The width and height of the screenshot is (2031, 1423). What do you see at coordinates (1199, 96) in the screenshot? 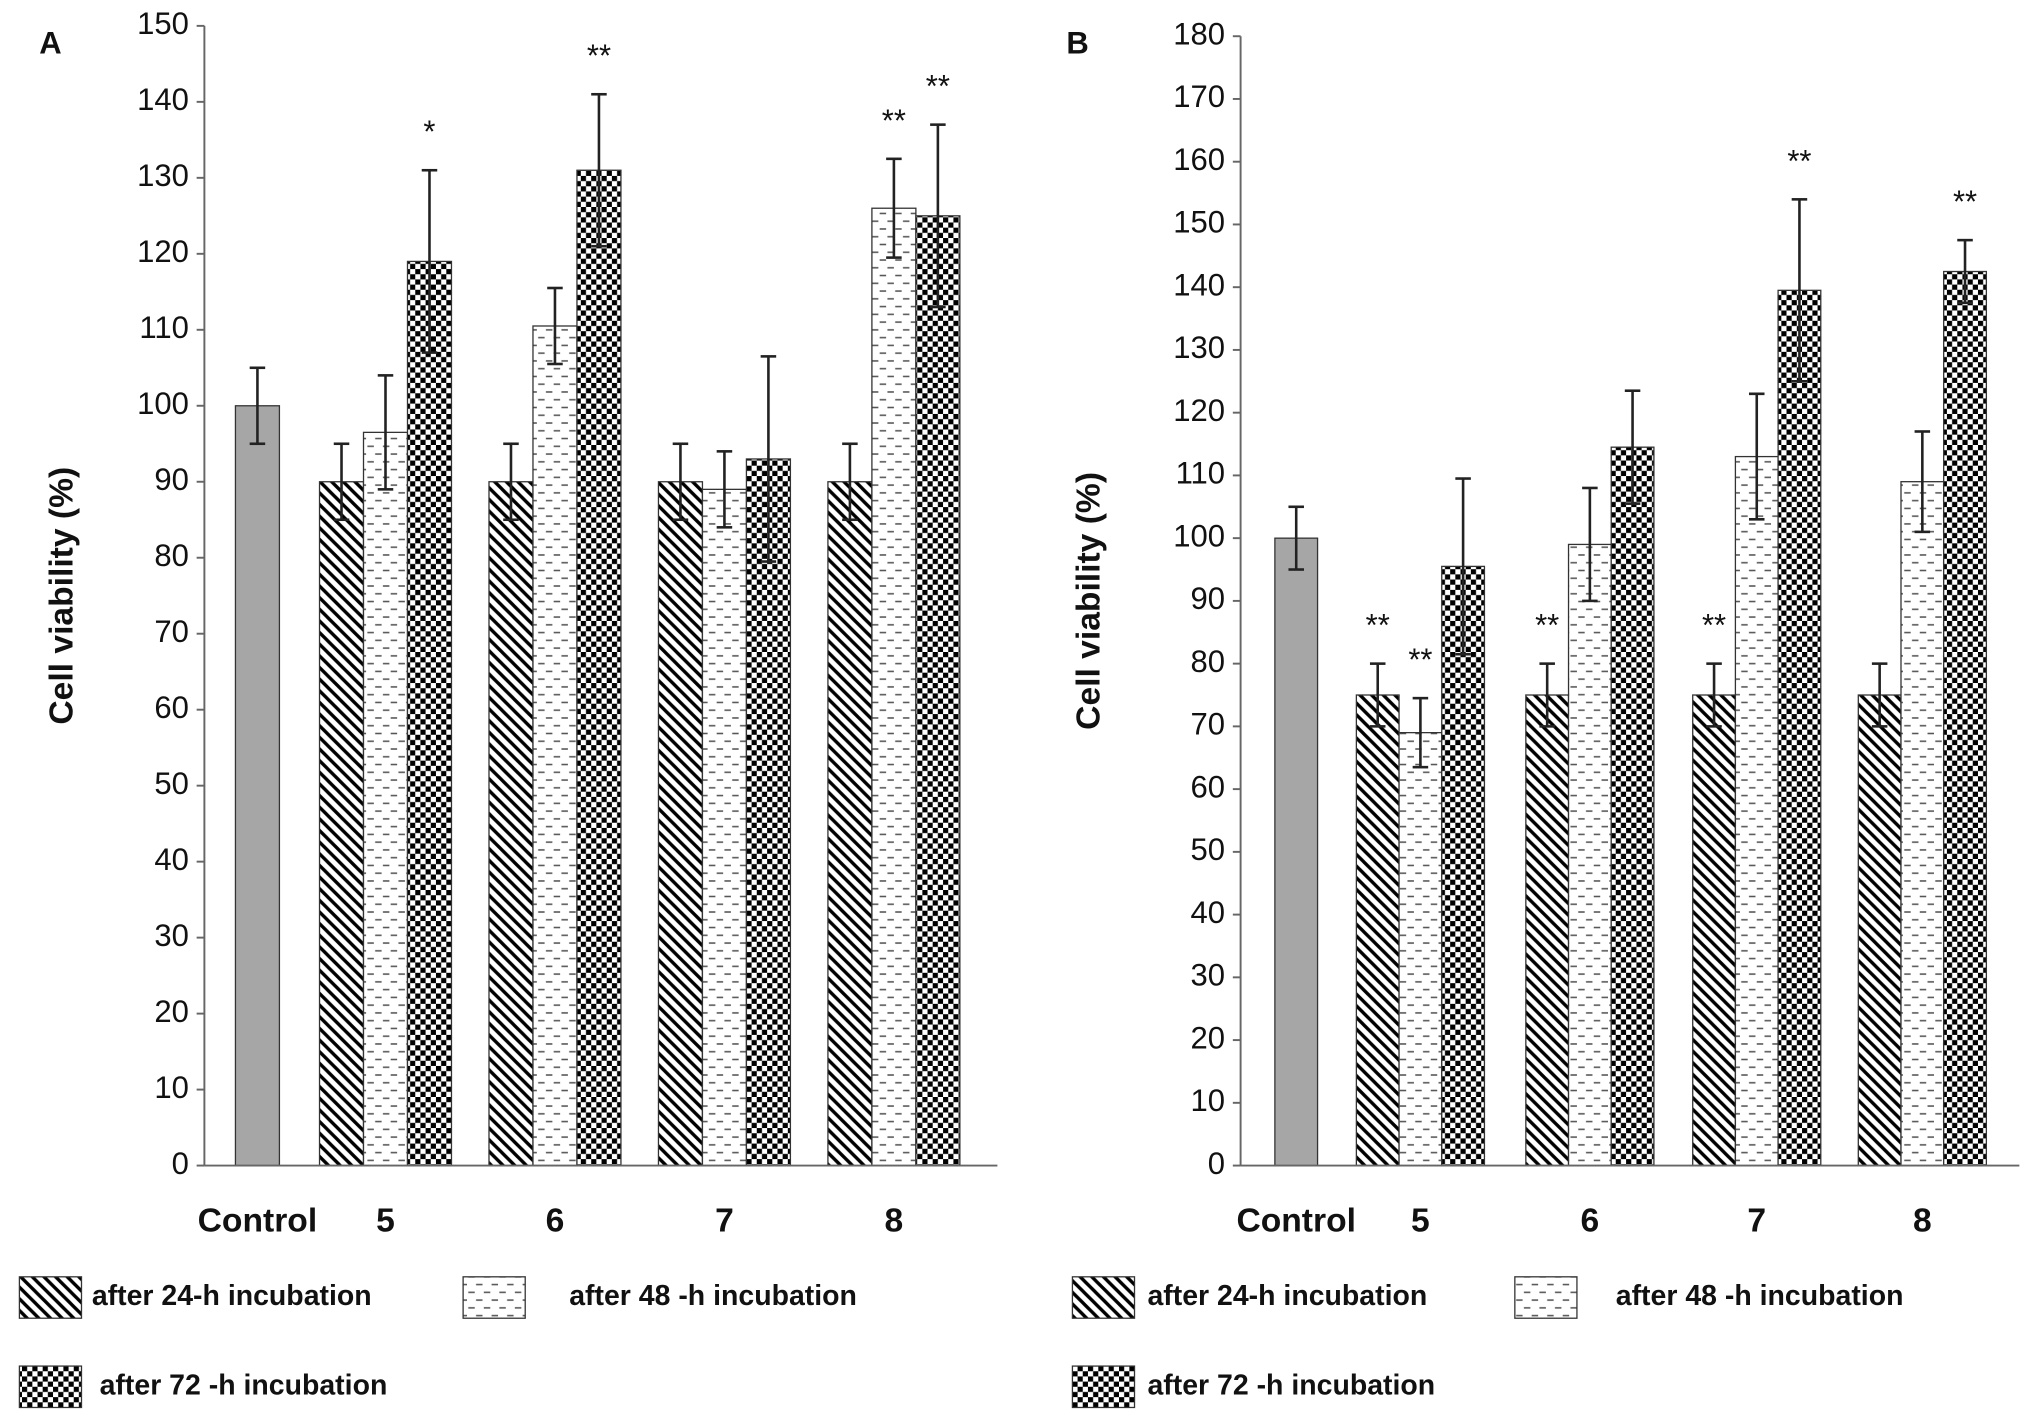
I see `y-tick-label: 170` at bounding box center [1199, 96].